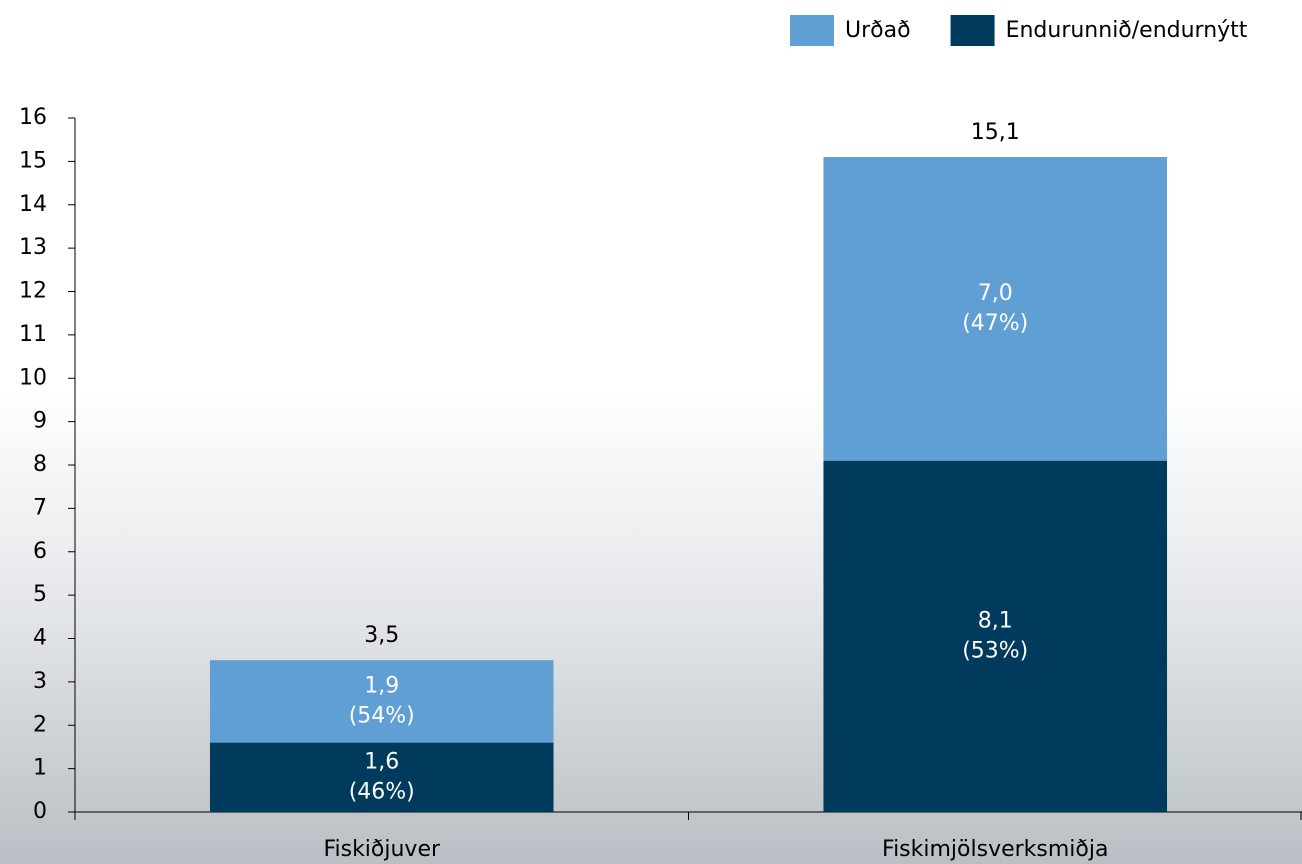 The height and width of the screenshot is (864, 1302). What do you see at coordinates (995, 132) in the screenshot?
I see `total-label: 15,1` at bounding box center [995, 132].